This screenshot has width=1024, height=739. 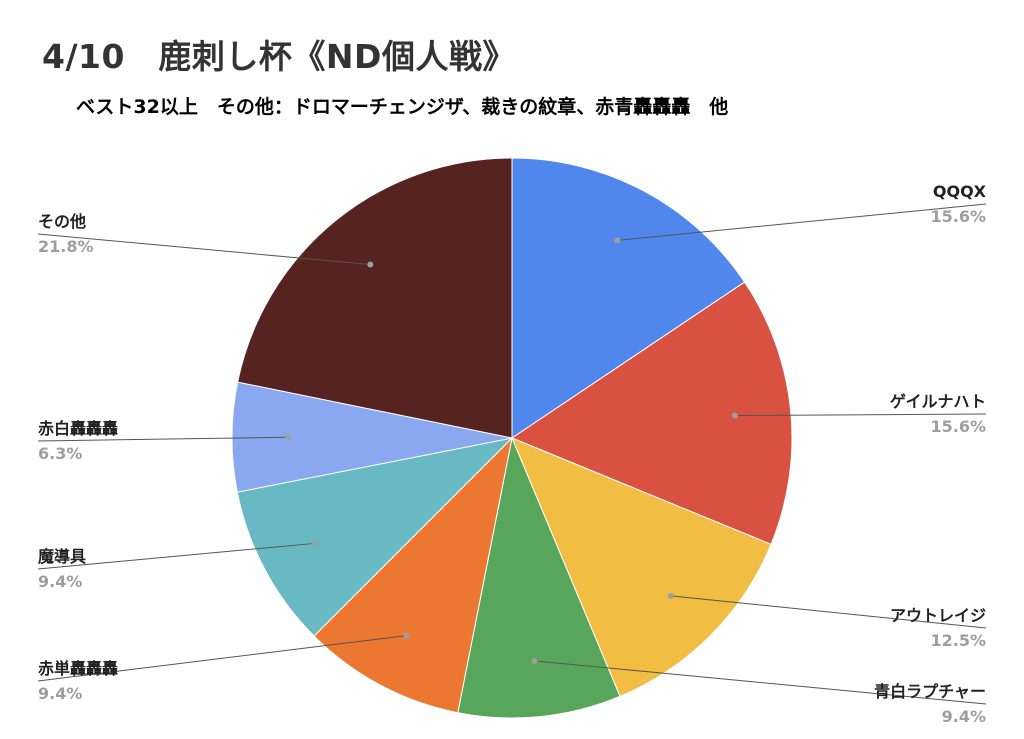 I want to click on pie-slice-other, so click(x=375, y=298).